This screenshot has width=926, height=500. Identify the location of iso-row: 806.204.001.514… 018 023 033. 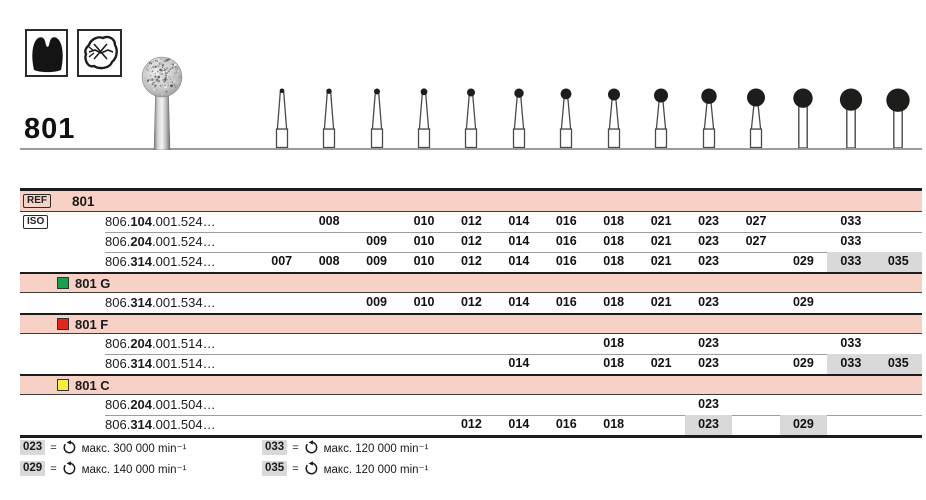
(471, 344).